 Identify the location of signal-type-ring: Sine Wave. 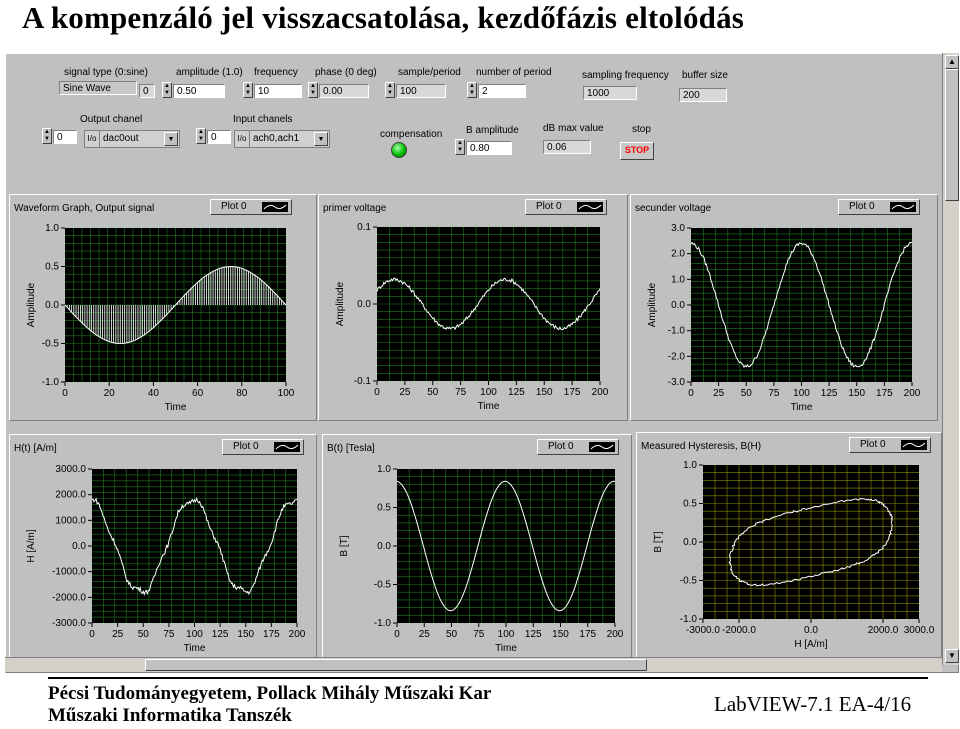
(98, 88).